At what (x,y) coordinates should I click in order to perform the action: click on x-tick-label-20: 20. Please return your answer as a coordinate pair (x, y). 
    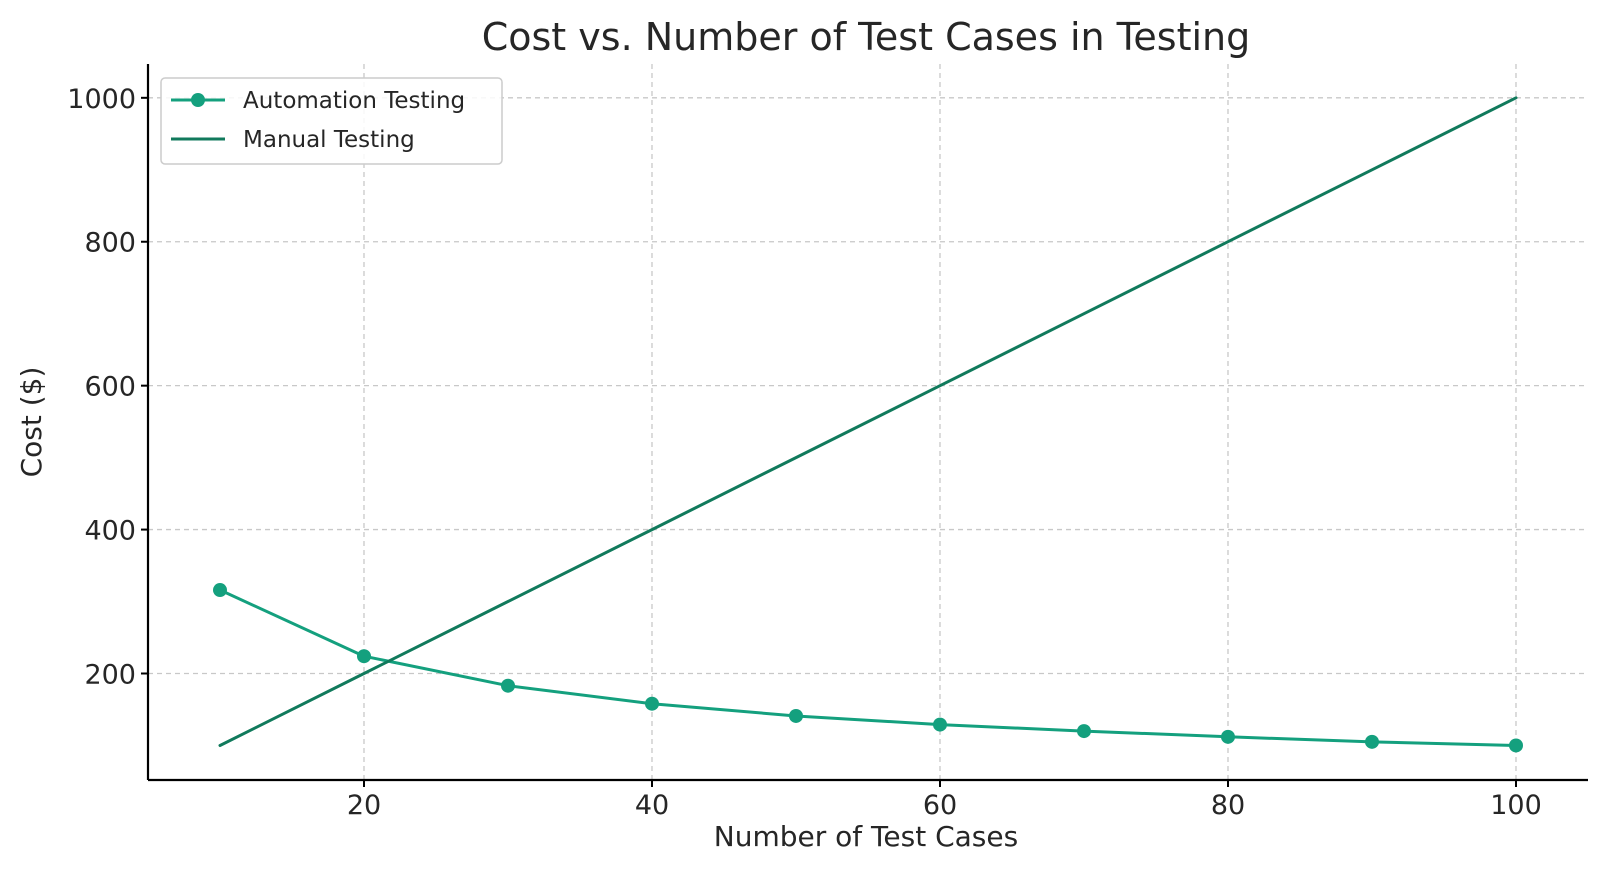
    Looking at the image, I should click on (364, 805).